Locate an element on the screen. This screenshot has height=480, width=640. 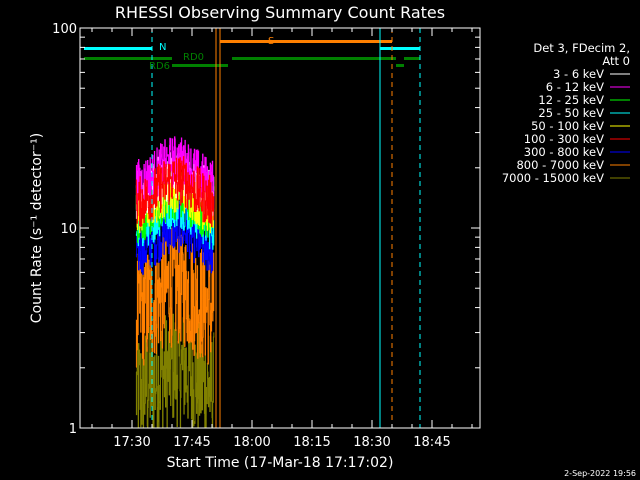
y-tick-label: 1 is located at coordinates (73, 429).